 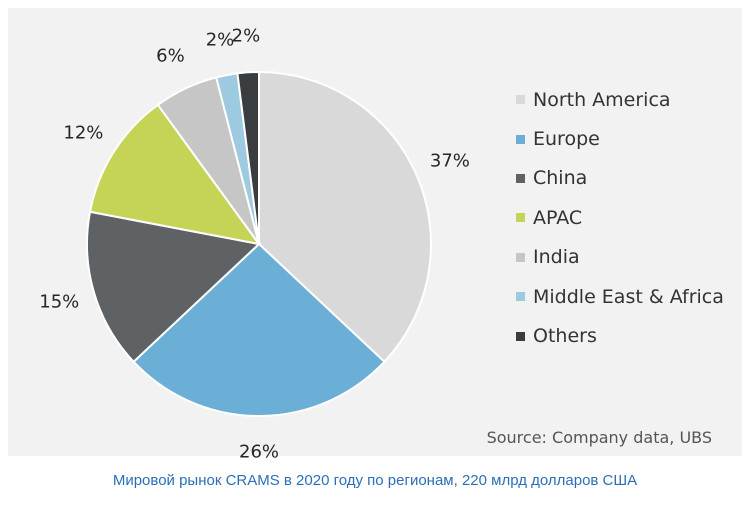 What do you see at coordinates (175, 174) in the screenshot?
I see `pie-slice-apac` at bounding box center [175, 174].